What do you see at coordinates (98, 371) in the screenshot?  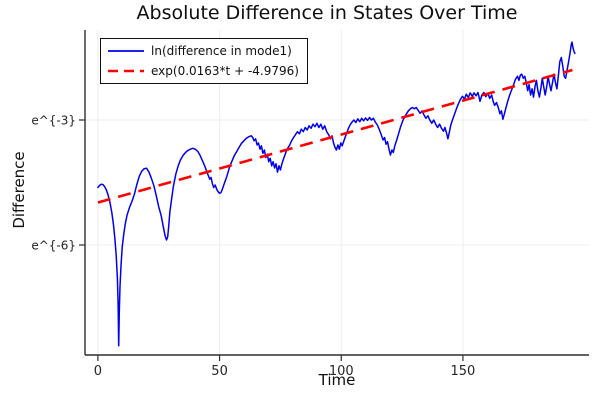 I see `x-tick-label: 0` at bounding box center [98, 371].